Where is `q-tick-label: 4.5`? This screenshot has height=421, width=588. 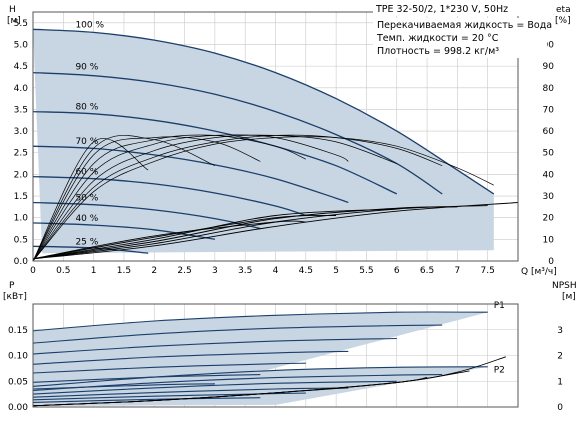 q-tick-label: 4.5 is located at coordinates (306, 271).